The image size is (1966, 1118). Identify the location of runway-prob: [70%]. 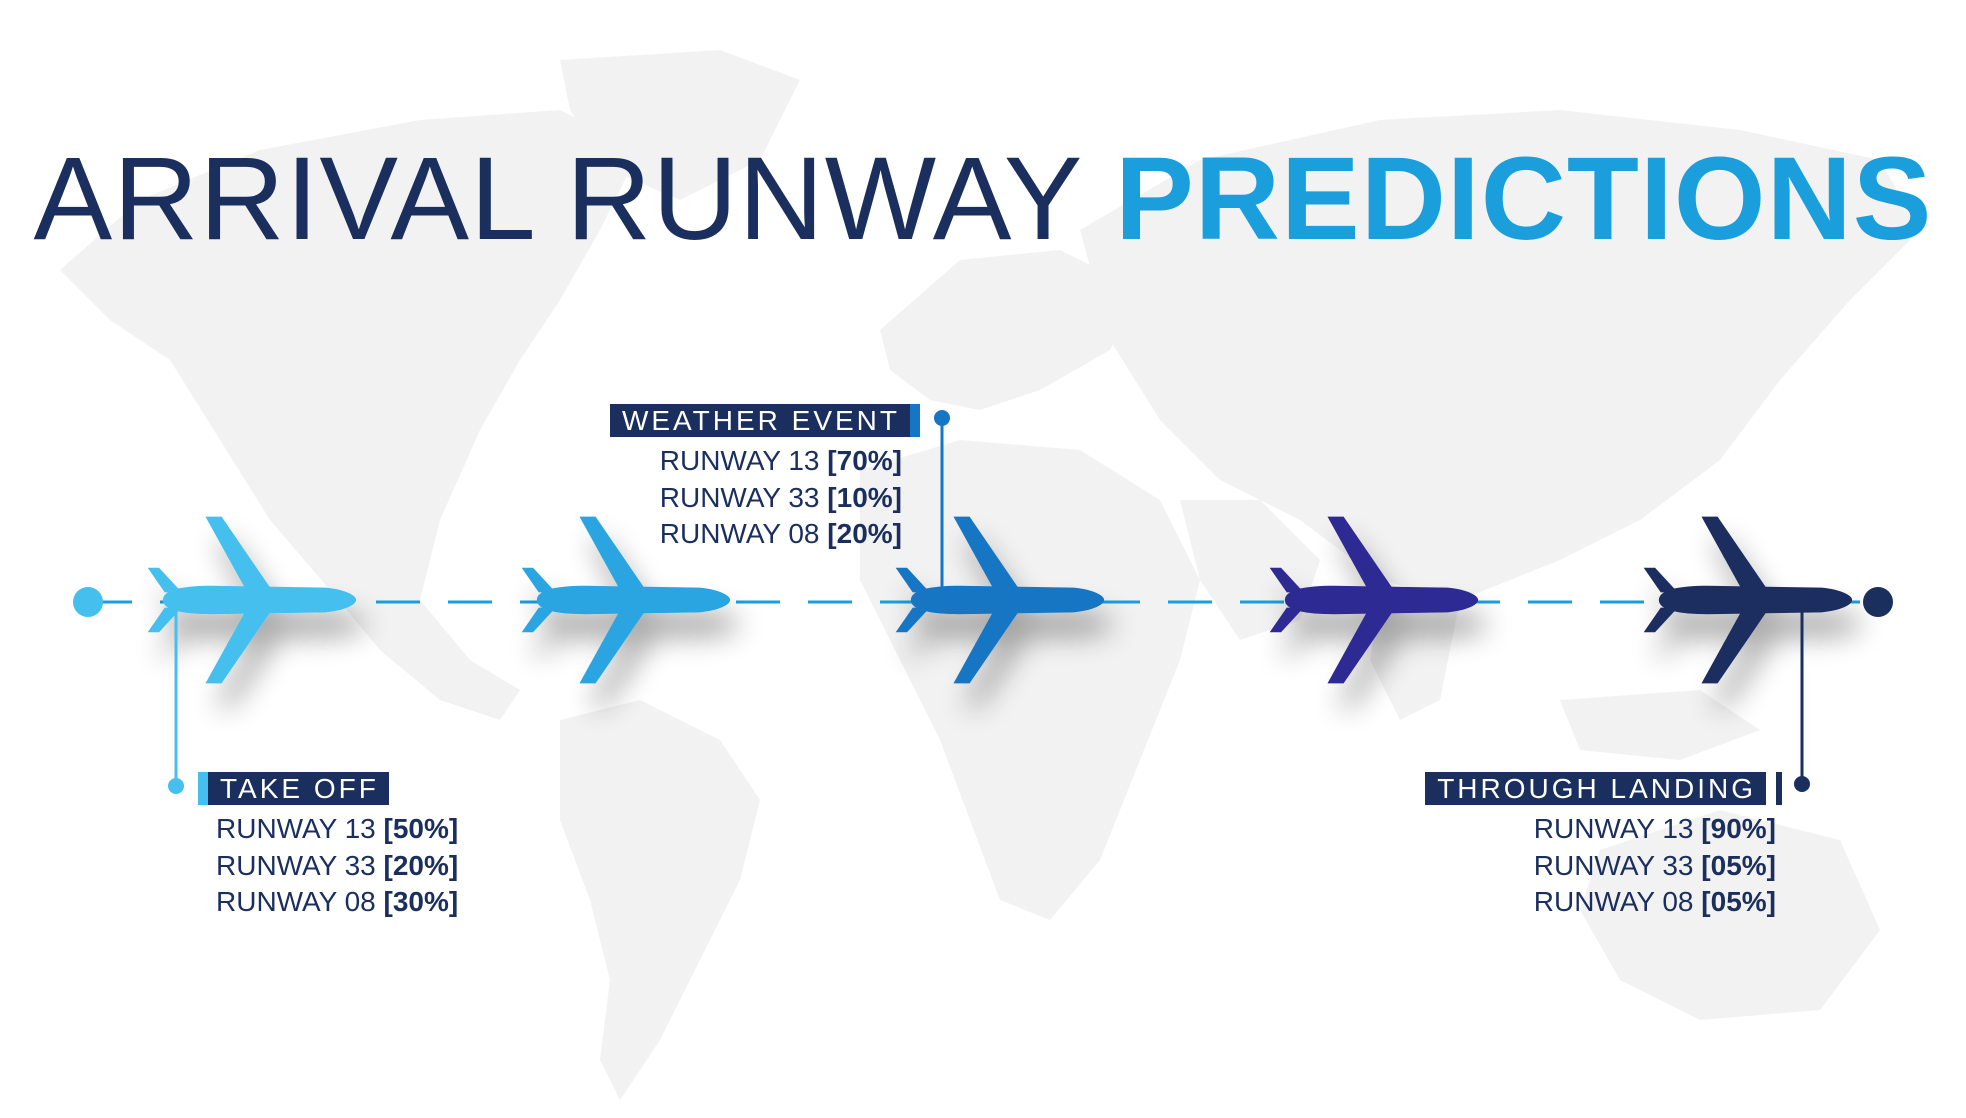
(864, 460).